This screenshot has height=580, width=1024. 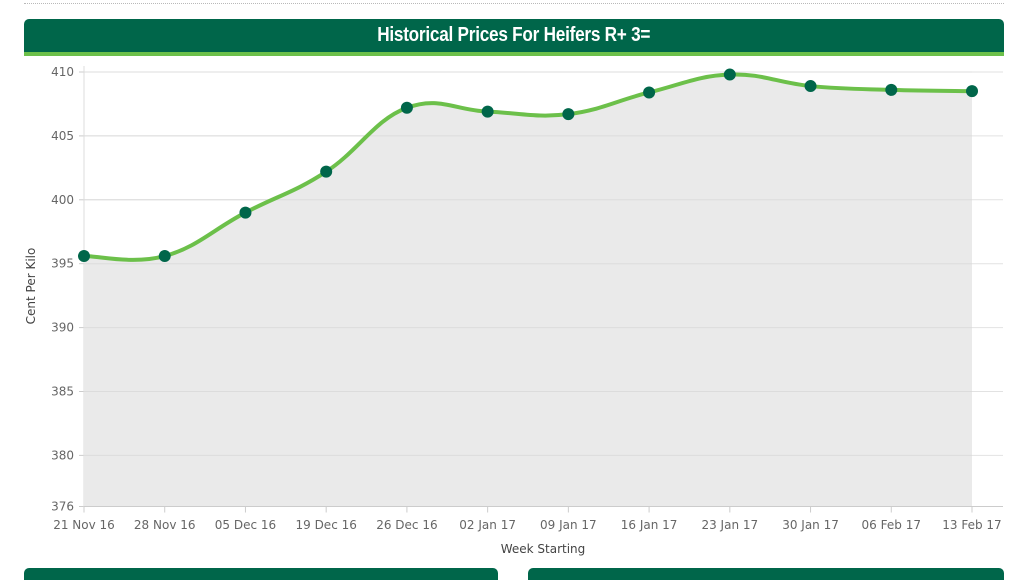 What do you see at coordinates (62, 328) in the screenshot?
I see `y-tick-label: 390` at bounding box center [62, 328].